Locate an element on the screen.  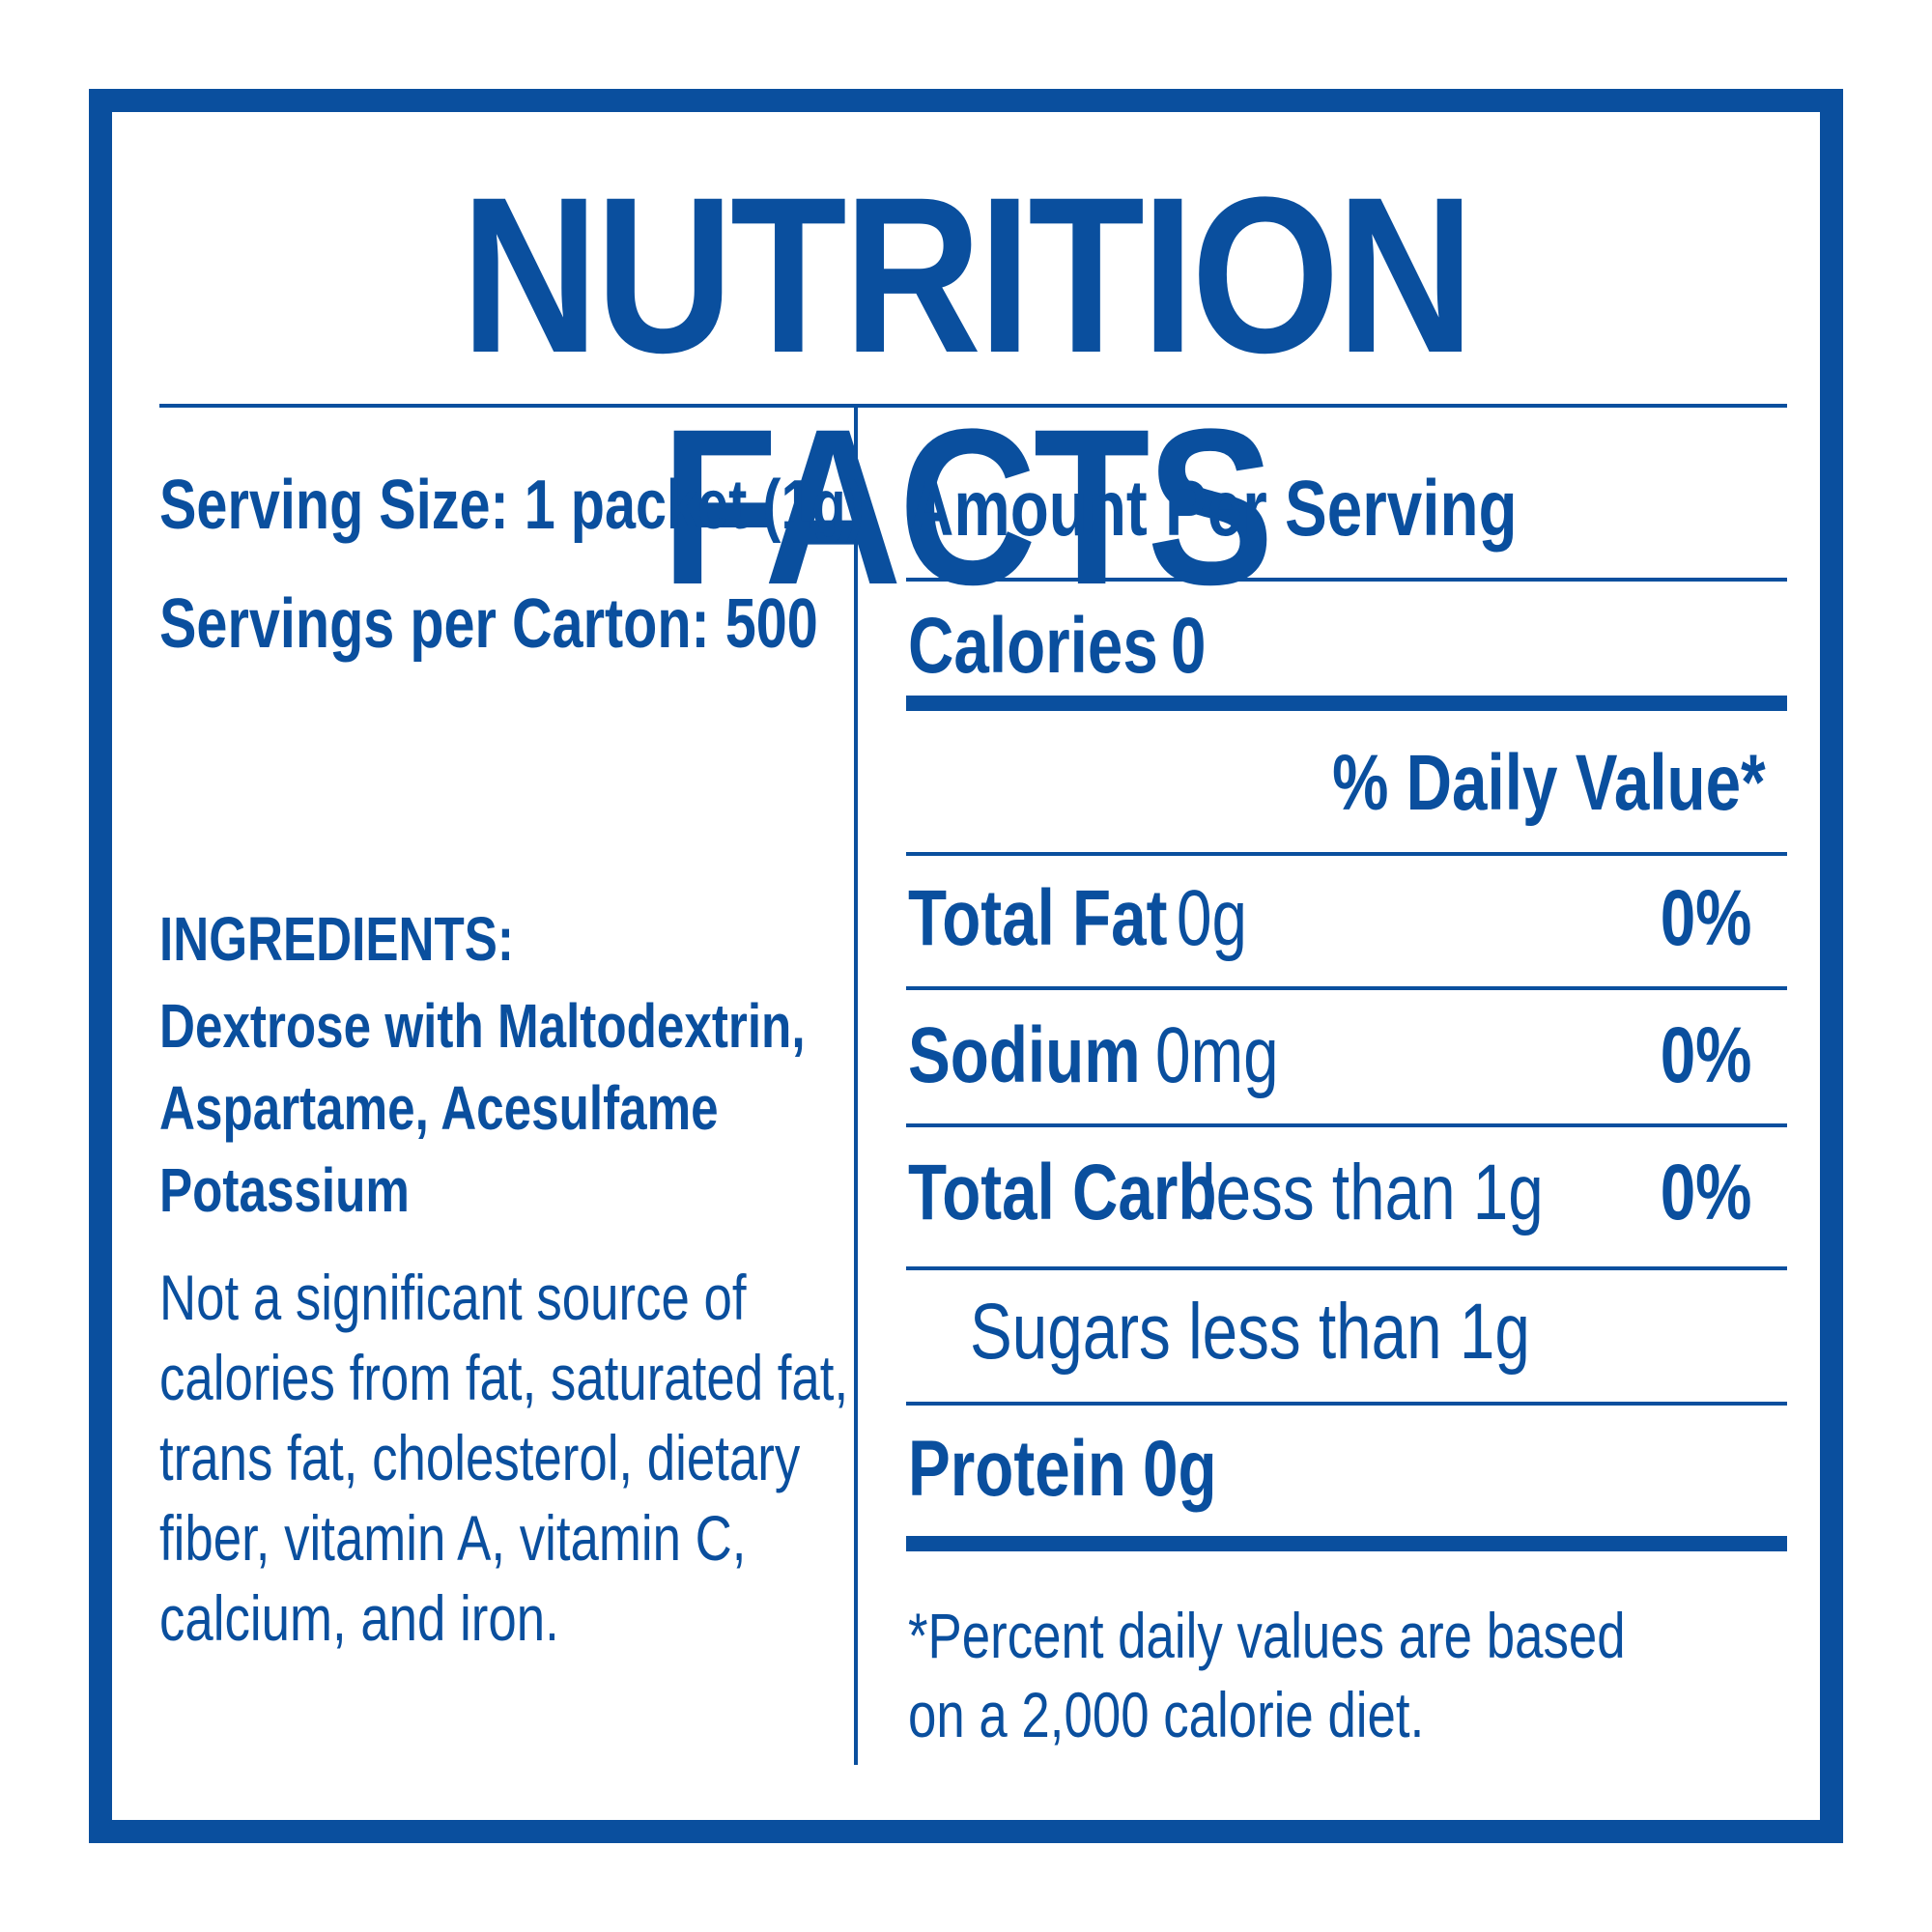
note-line: Not a significant source of is located at coordinates (453, 1297).